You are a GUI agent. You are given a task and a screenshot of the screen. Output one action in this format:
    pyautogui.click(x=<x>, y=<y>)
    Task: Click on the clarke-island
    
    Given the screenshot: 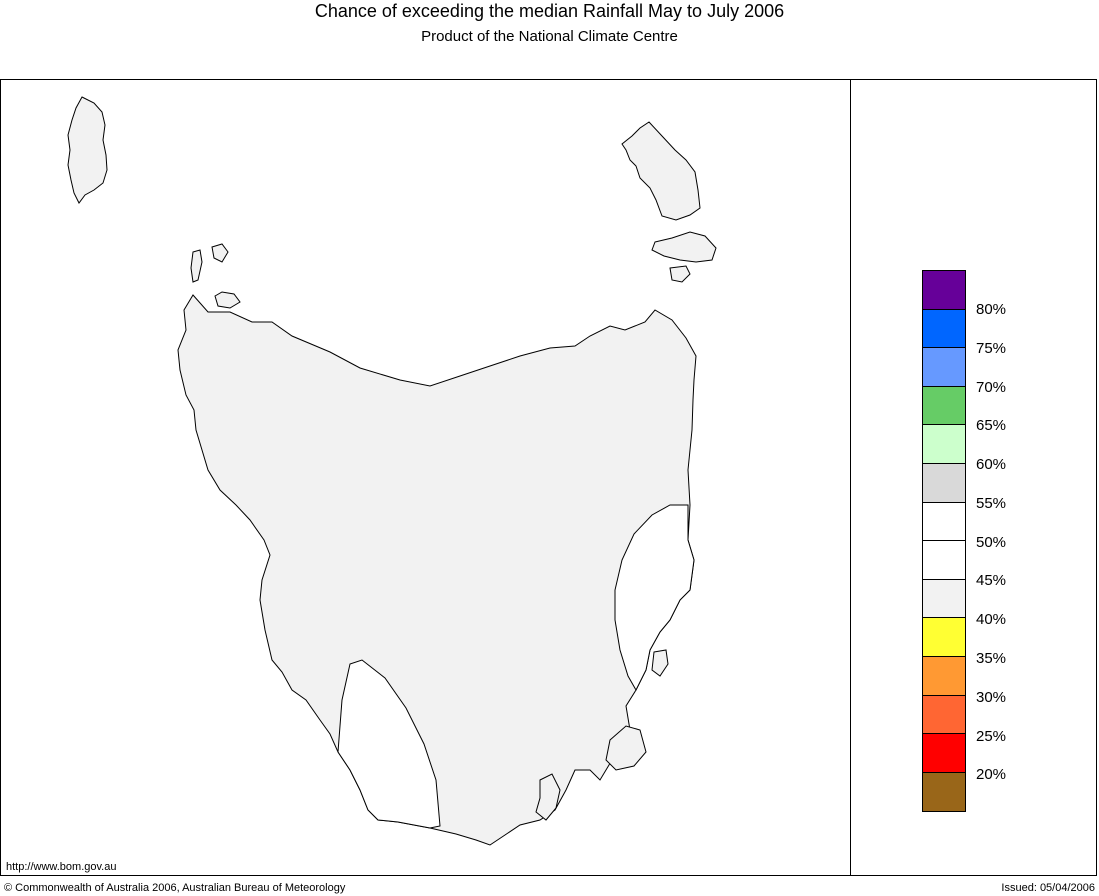 What is the action you would take?
    pyautogui.click(x=680, y=274)
    